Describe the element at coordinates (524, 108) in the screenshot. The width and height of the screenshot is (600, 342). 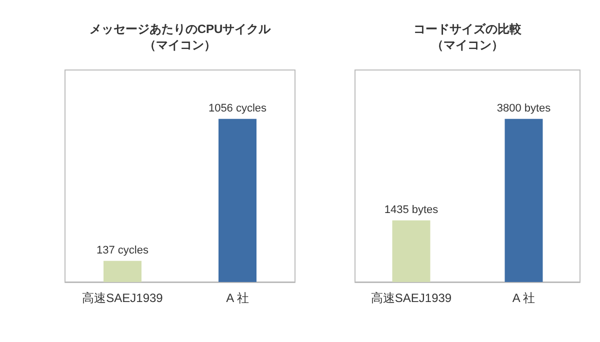
I see `data-label: 3800 bytes` at that location.